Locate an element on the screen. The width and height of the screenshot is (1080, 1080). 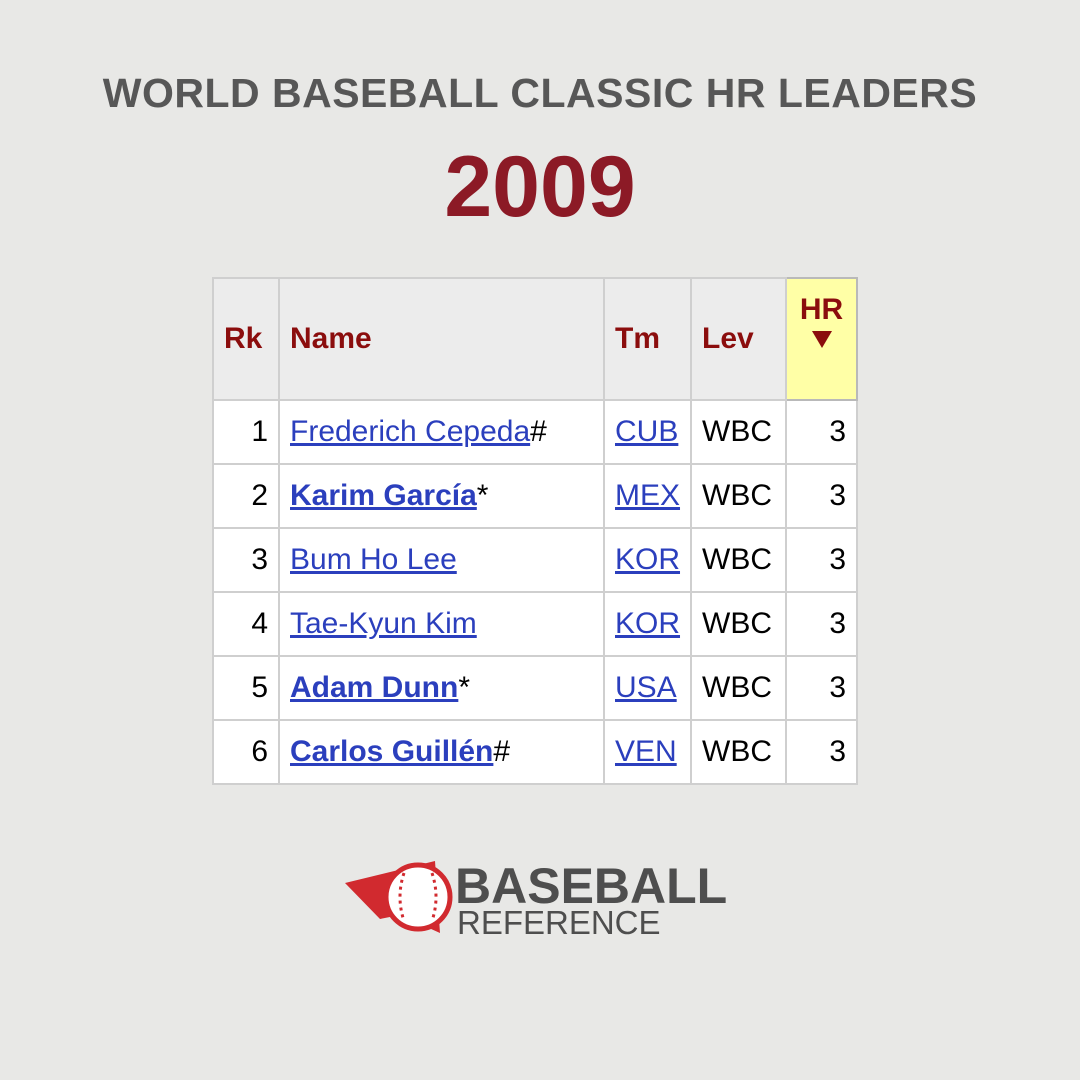
table-row: 1 Frederich Cepeda# CUB WBC 3 is located at coordinates (535, 432).